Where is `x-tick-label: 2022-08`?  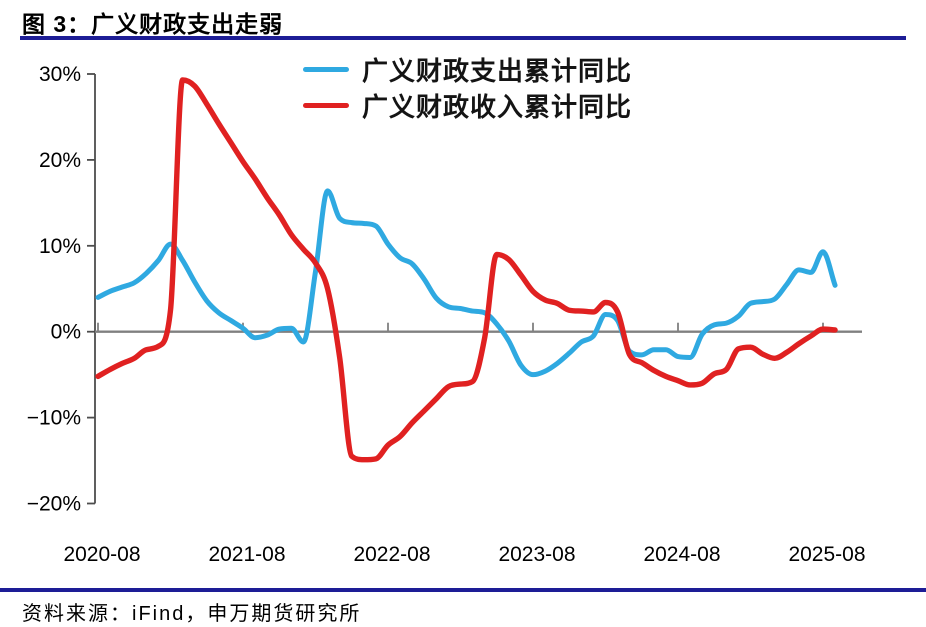 x-tick-label: 2022-08 is located at coordinates (391, 554).